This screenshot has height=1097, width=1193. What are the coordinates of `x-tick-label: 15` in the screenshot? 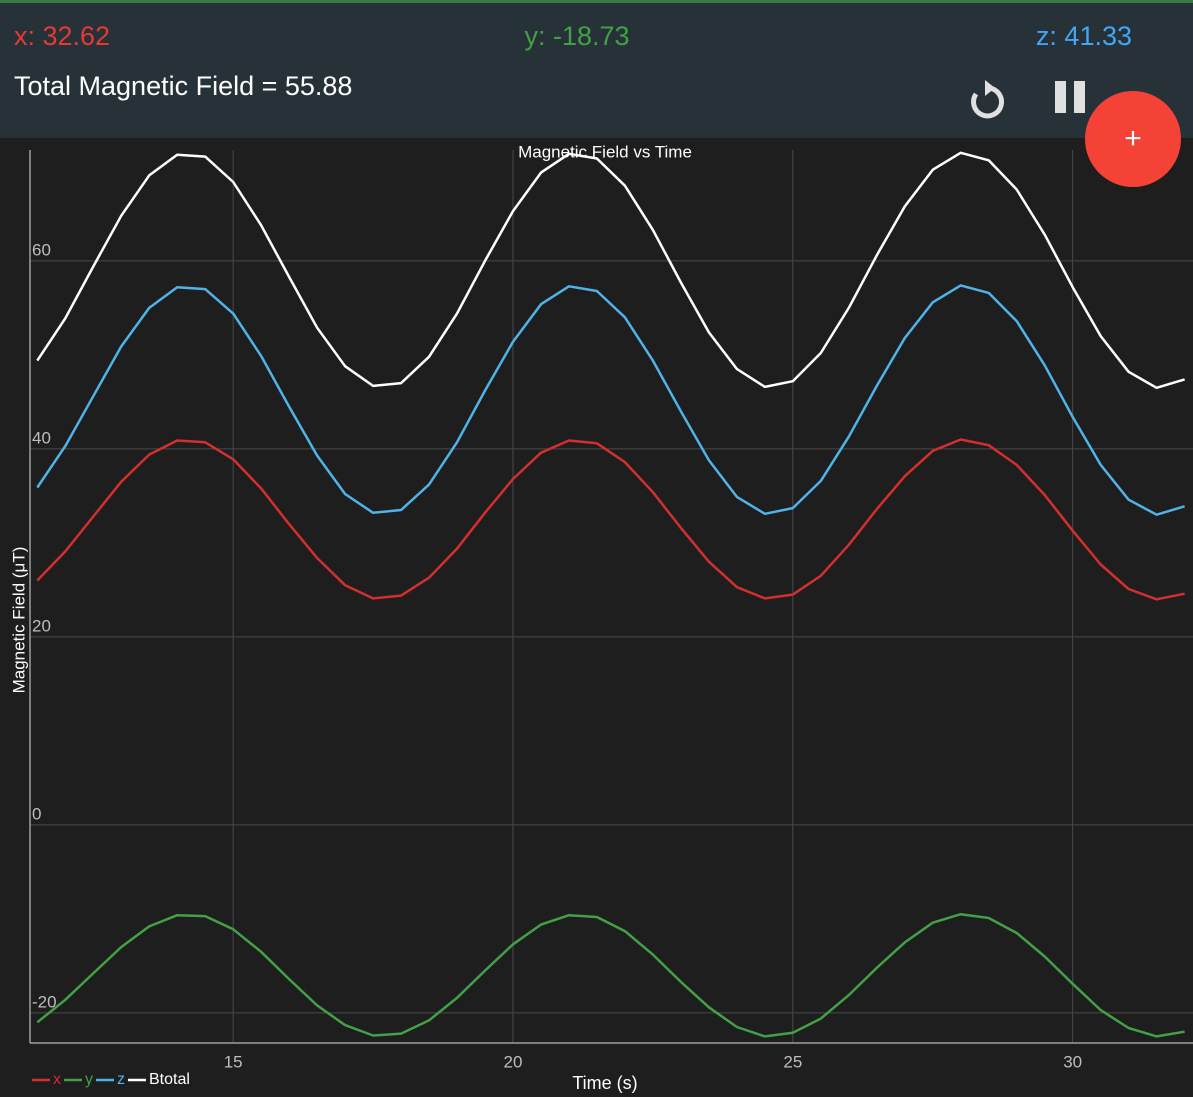 It's located at (233, 1061).